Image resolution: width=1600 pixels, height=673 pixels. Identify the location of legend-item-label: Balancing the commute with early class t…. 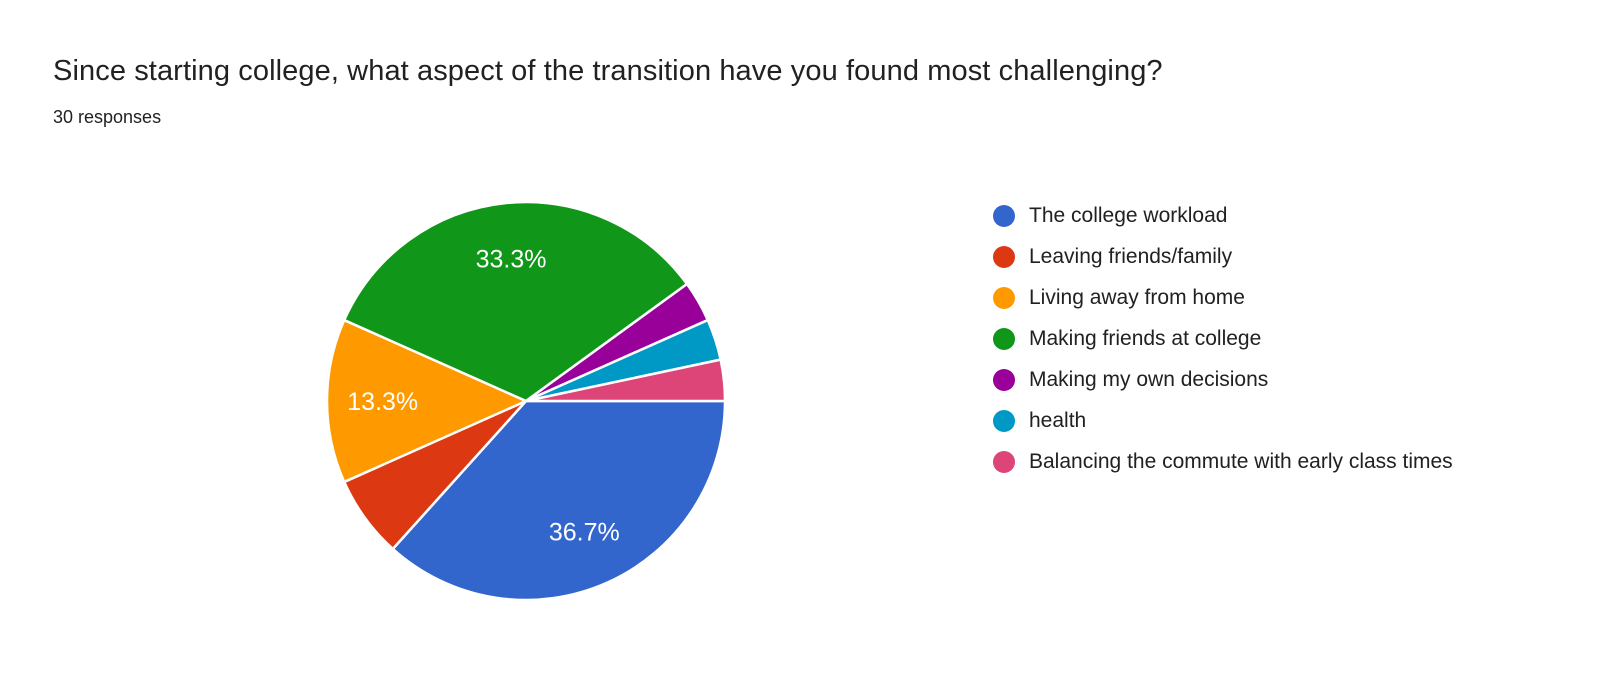
(1241, 461).